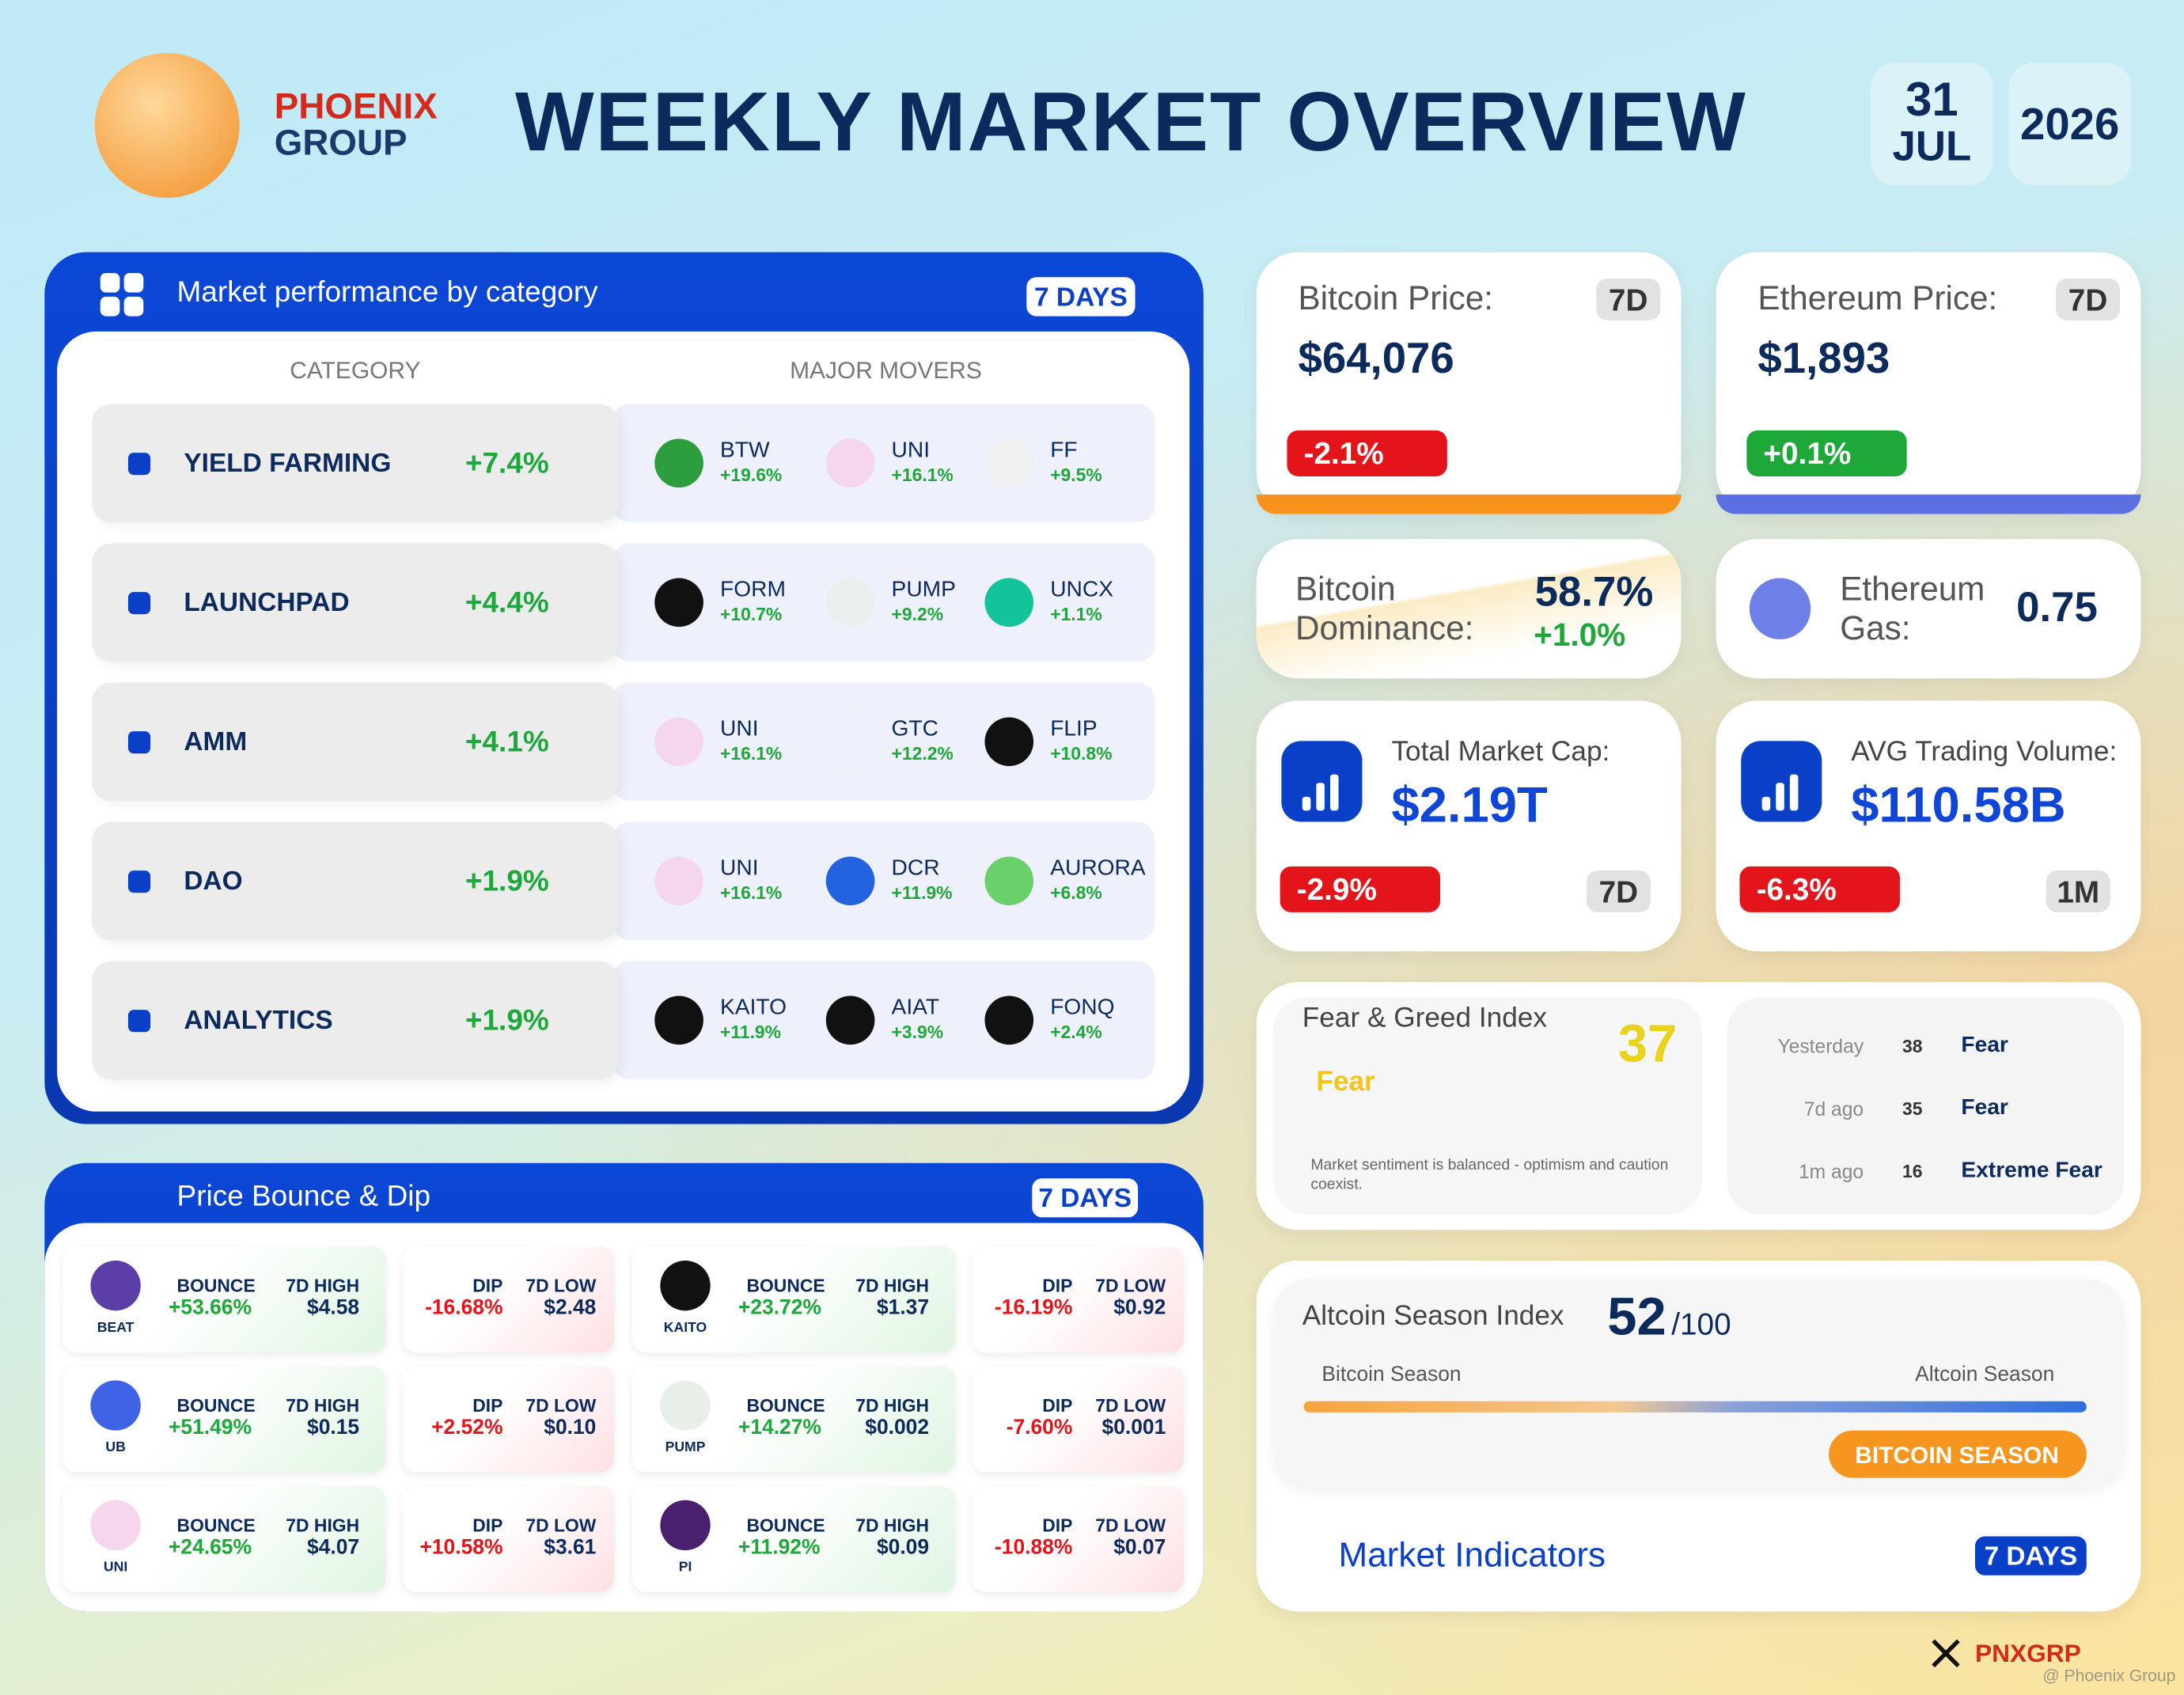 Image resolution: width=2184 pixels, height=1695 pixels. Describe the element at coordinates (1074, 729) in the screenshot. I see `mover-symbol: FLIP` at that location.